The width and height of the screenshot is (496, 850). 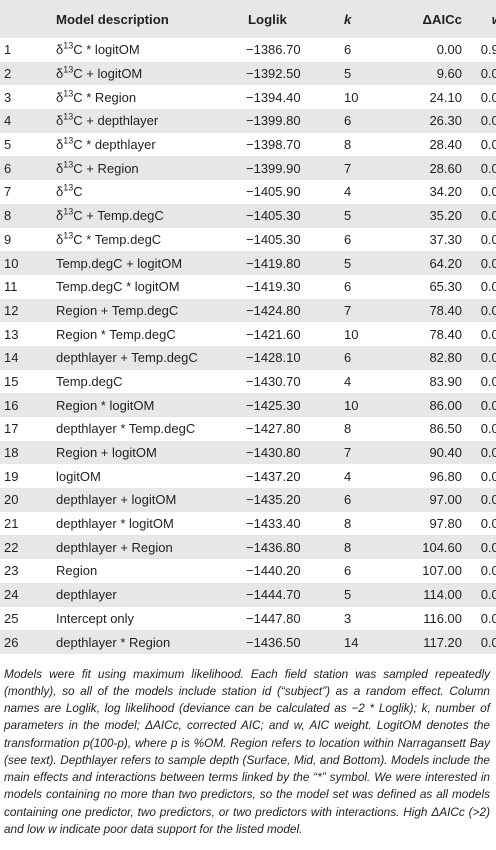 What do you see at coordinates (445, 429) in the screenshot?
I see `aicc-value: 86.50` at bounding box center [445, 429].